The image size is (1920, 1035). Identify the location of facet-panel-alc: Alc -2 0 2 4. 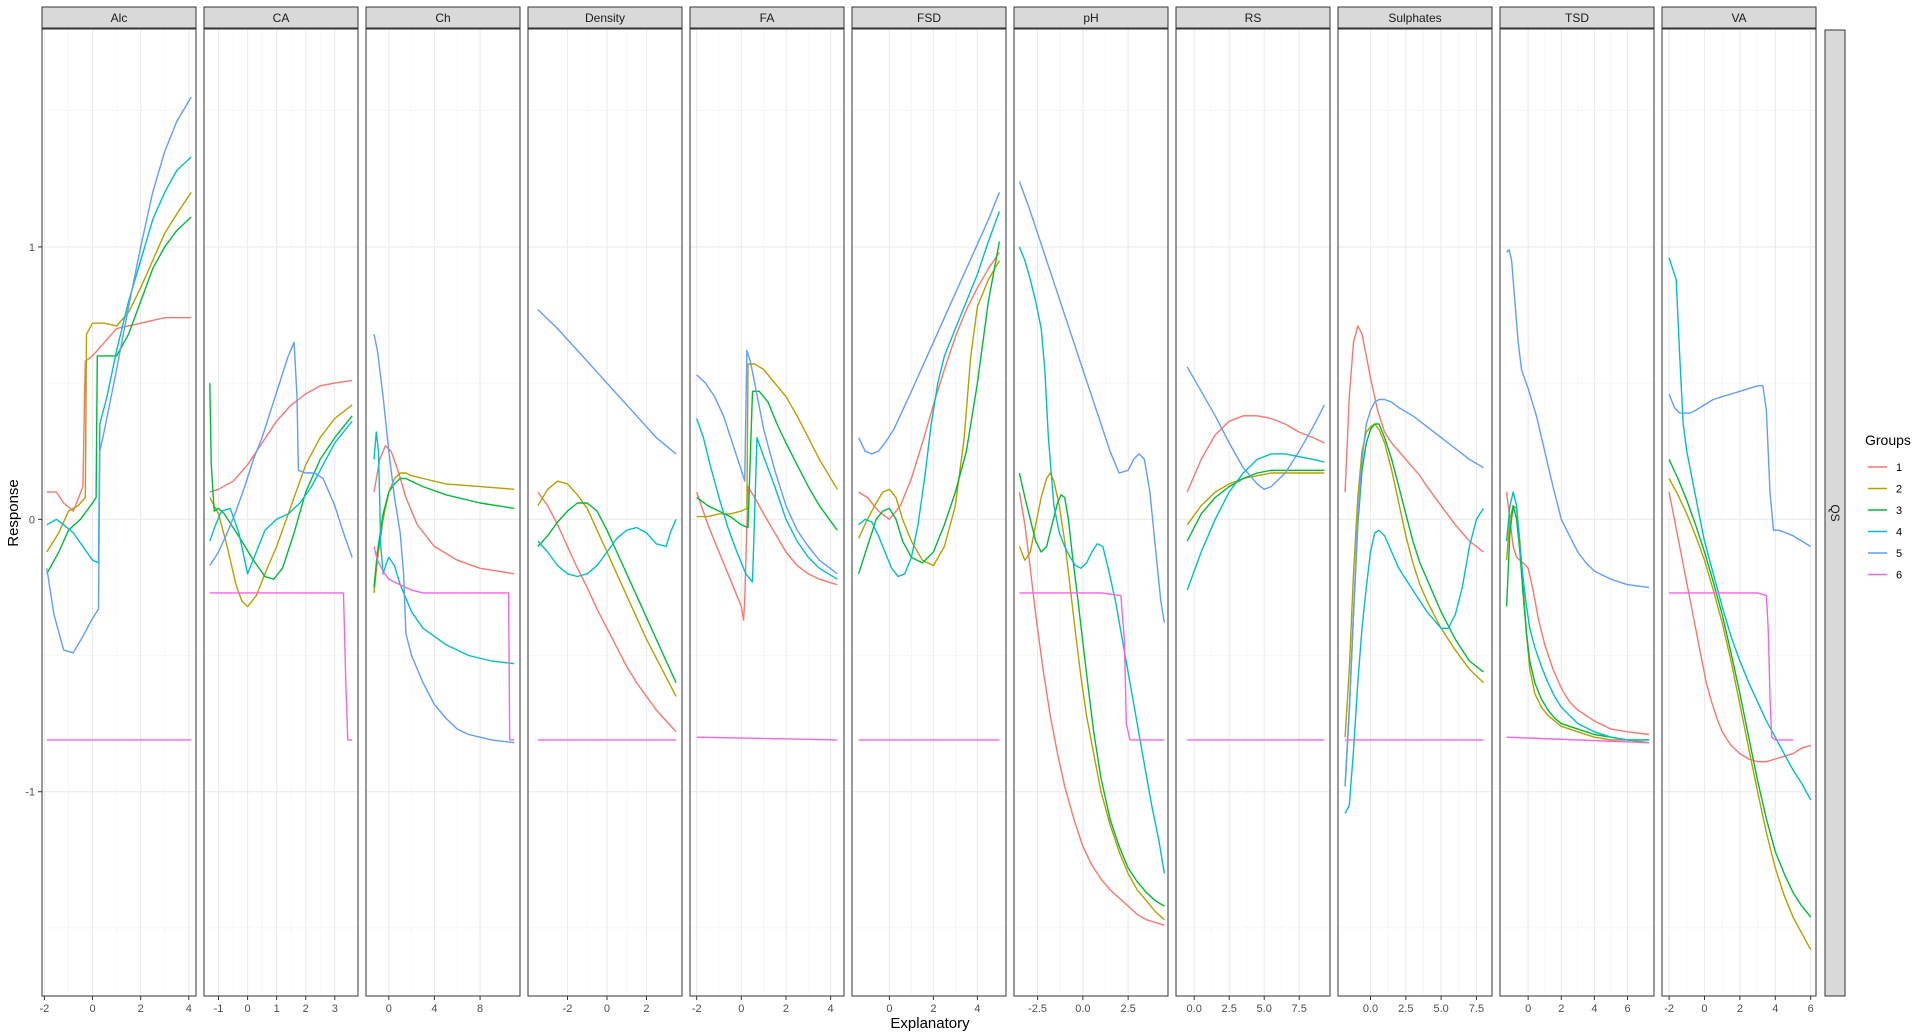
(118, 510).